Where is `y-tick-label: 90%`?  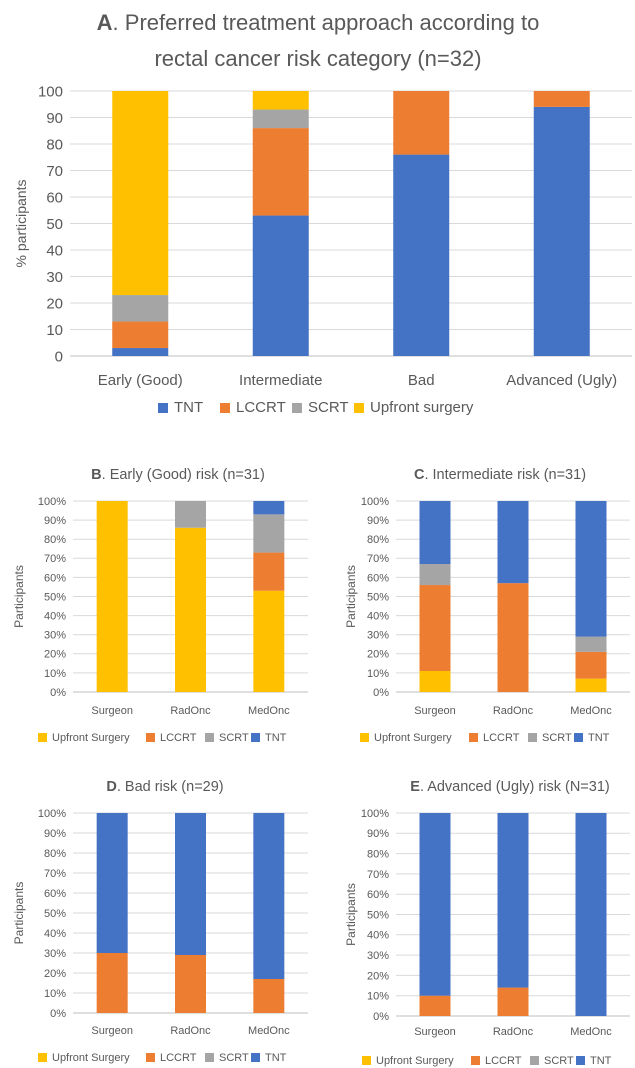 y-tick-label: 90% is located at coordinates (55, 834).